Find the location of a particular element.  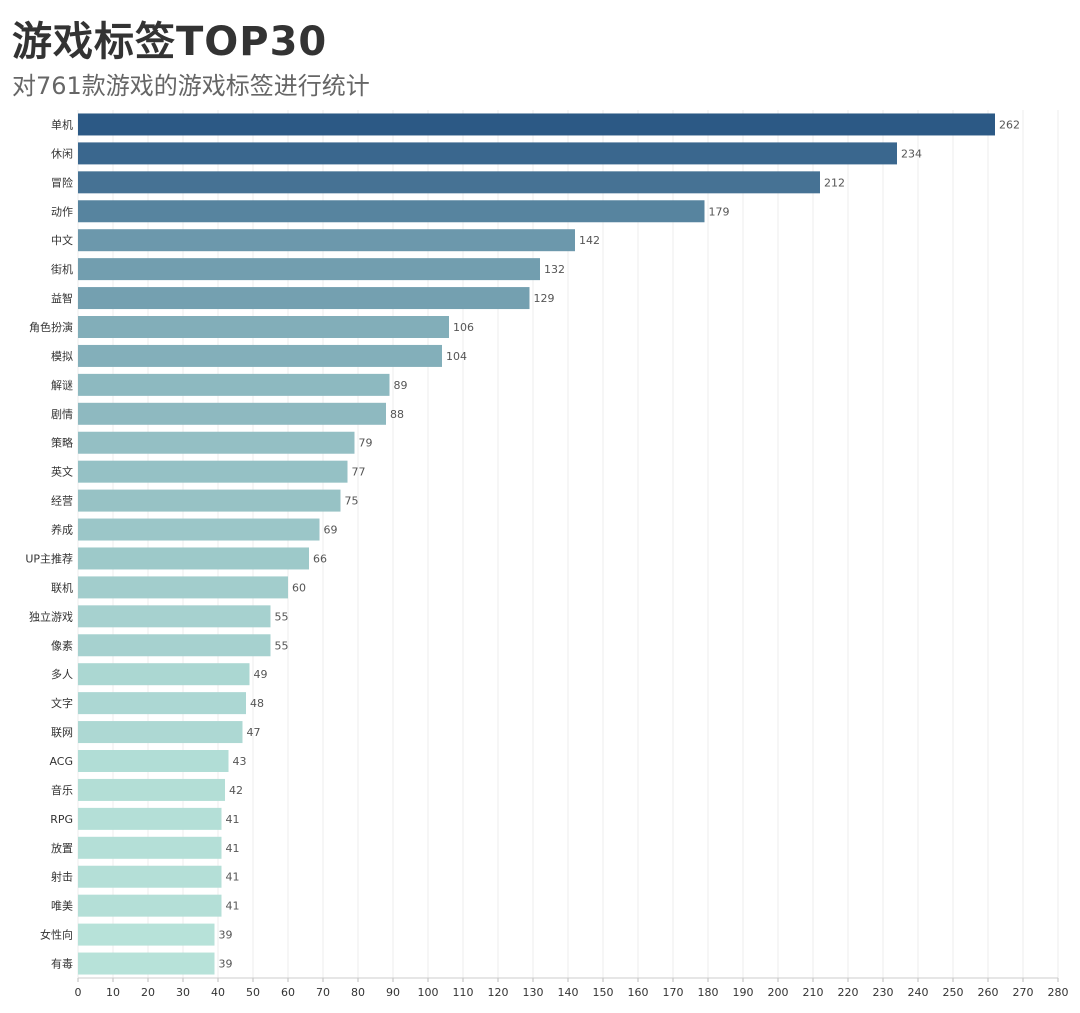

value-label: 42 is located at coordinates (236, 790).